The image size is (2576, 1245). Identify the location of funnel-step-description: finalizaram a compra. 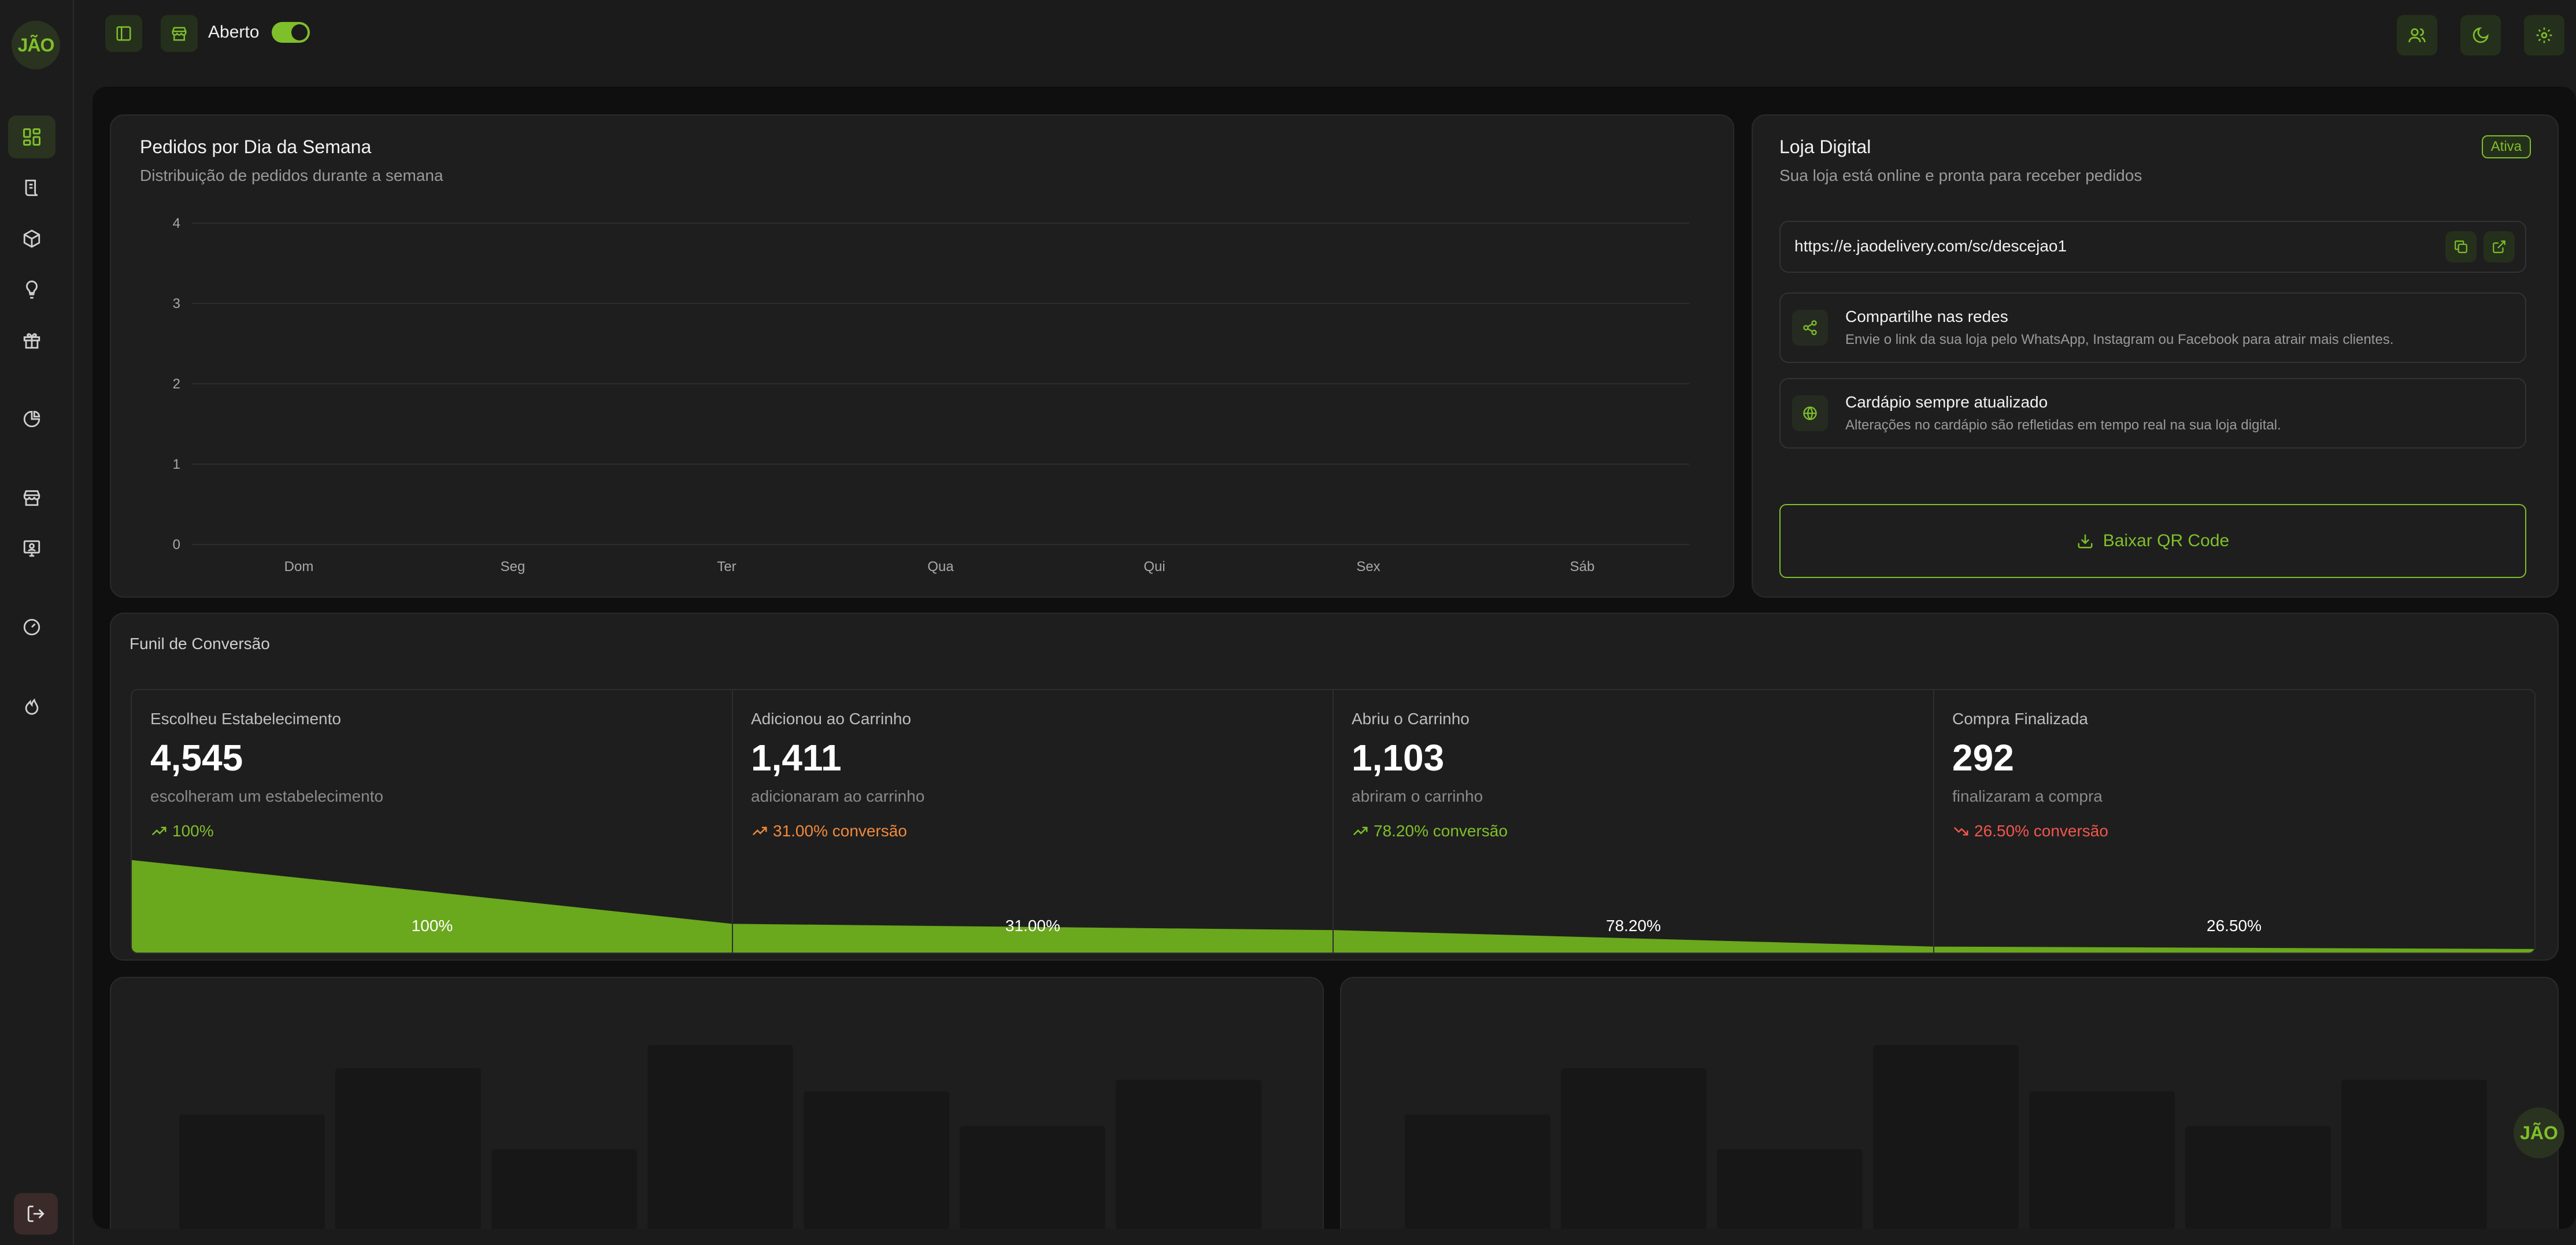
(2027, 796).